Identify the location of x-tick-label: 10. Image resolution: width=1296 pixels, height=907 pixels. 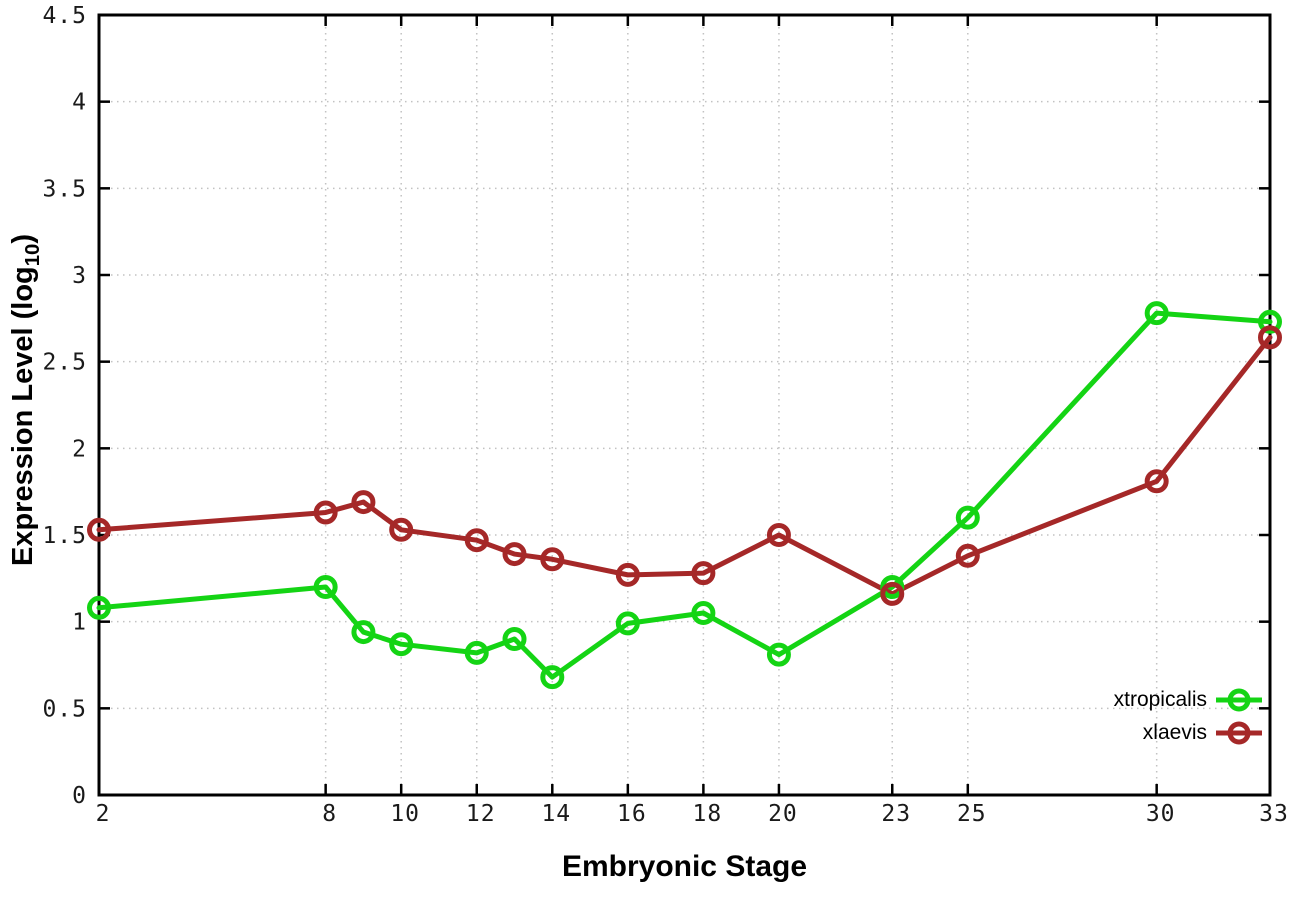
(405, 814).